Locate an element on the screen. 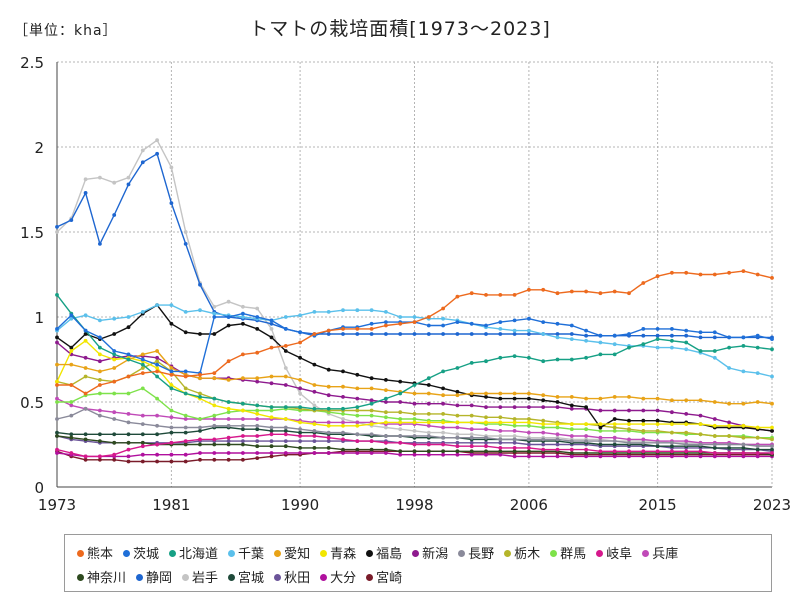 The width and height of the screenshot is (800, 600). legend-label: 神奈川 is located at coordinates (107, 578).